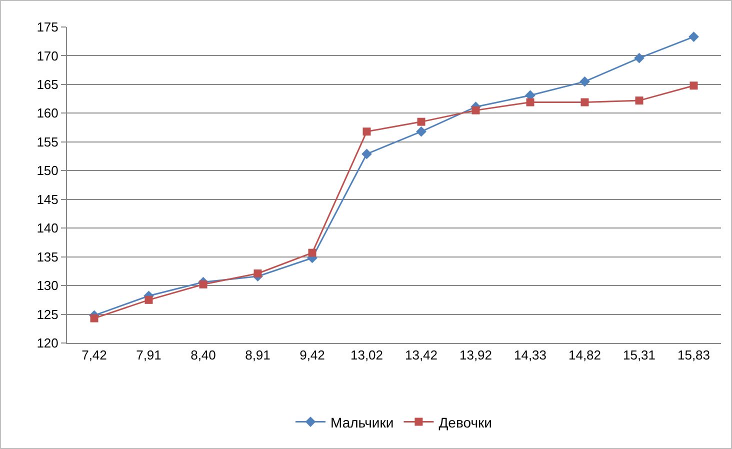 This screenshot has height=449, width=732. I want to click on x-tick-label: 14,82, so click(585, 355).